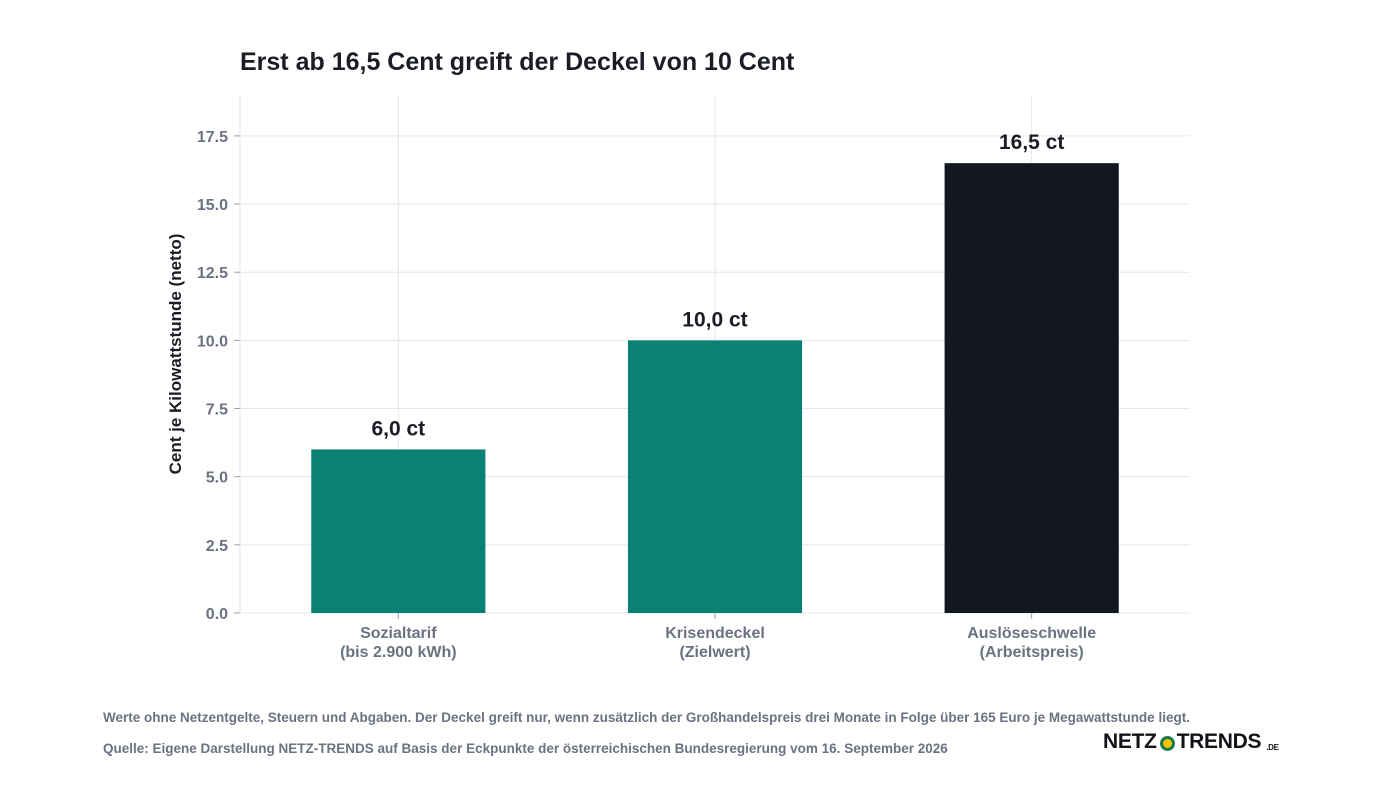 The height and width of the screenshot is (788, 1400). I want to click on logo-text-right: TRENDS, so click(1219, 741).